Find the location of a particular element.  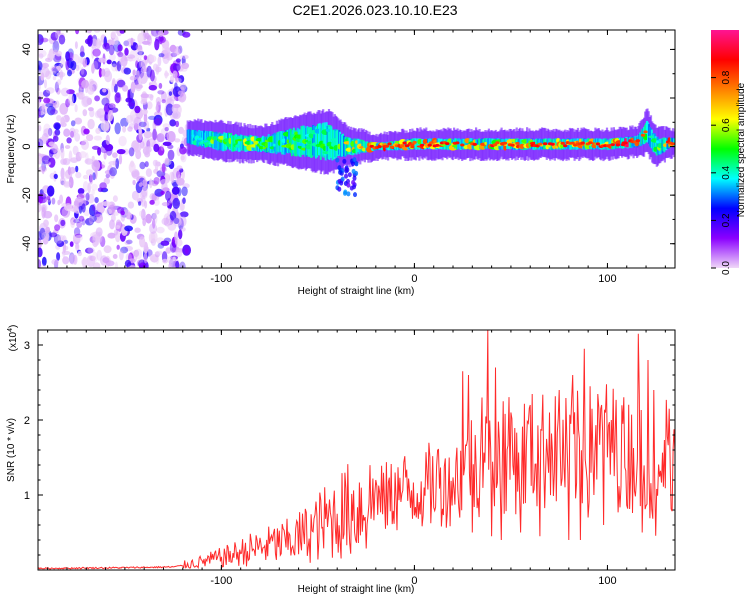

colorbar-tick-label: 0.6 is located at coordinates (726, 125).